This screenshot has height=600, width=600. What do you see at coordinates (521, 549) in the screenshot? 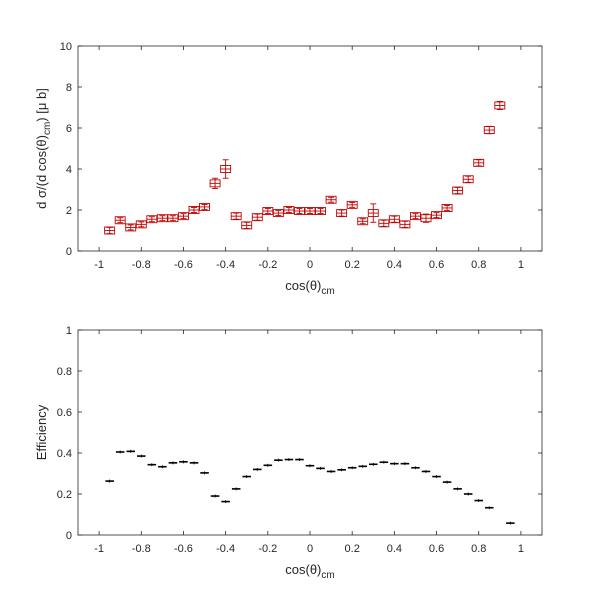
I see `x-tick-label: 1` at bounding box center [521, 549].